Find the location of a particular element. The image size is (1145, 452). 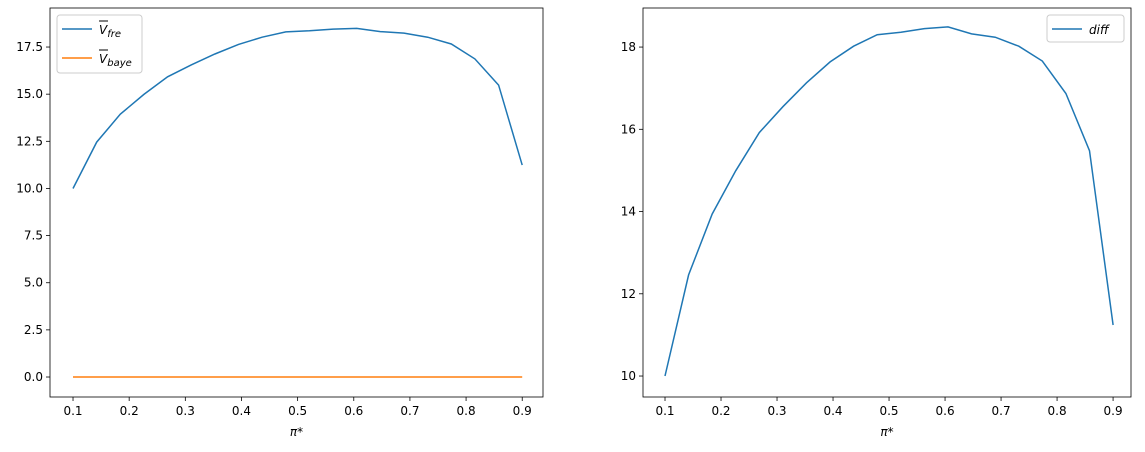

legend-label: Vfre is located at coordinates (110, 31).